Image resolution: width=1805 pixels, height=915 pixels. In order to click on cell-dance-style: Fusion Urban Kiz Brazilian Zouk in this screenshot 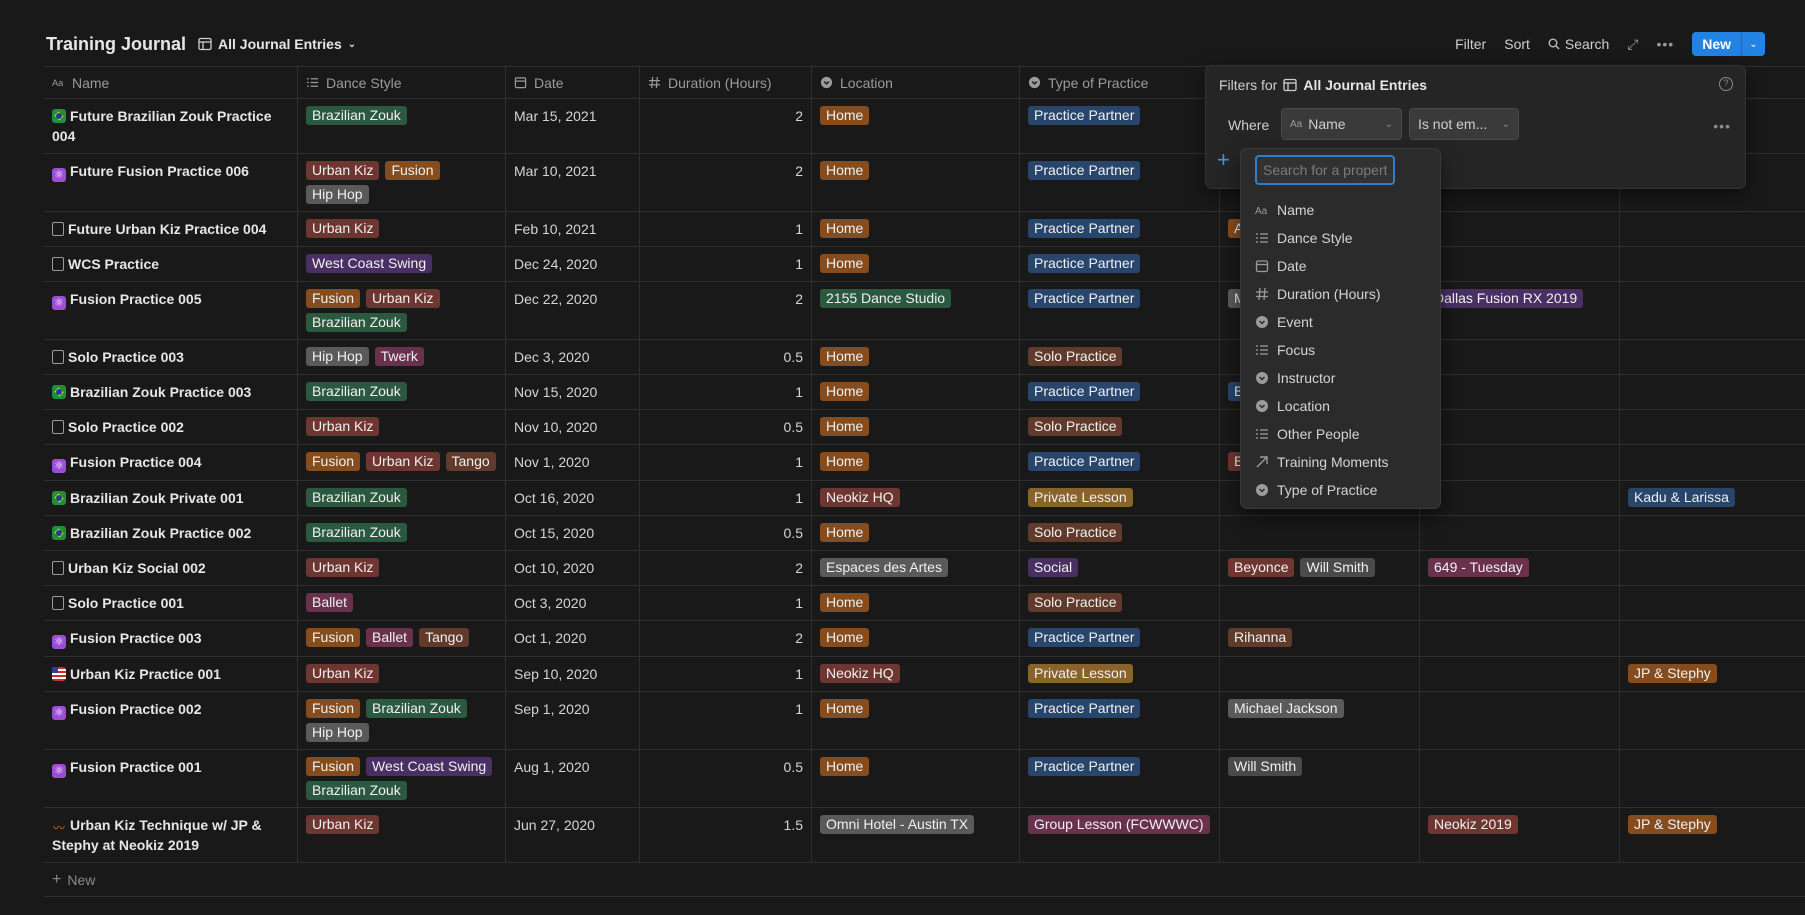, I will do `click(402, 310)`.